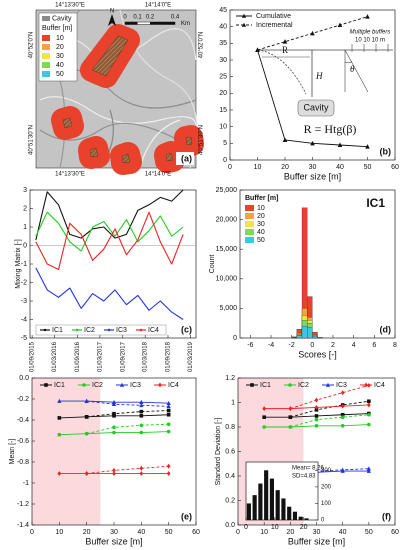  What do you see at coordinates (225, 143) in the screenshot?
I see `y-tick-label: 5` at bounding box center [225, 143].